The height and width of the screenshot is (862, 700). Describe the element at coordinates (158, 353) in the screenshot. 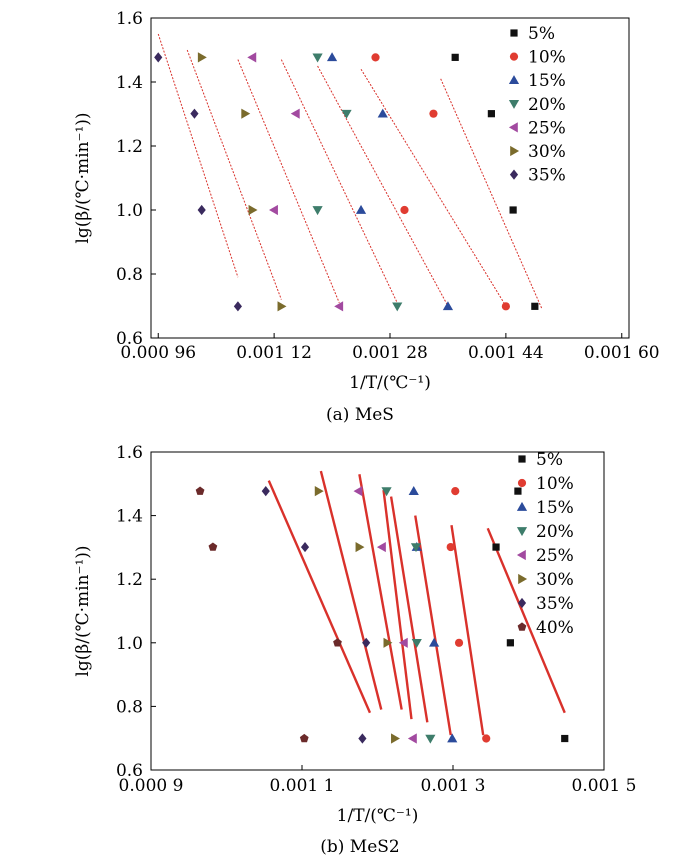

I see `x-tick-label: 0.000 96` at that location.